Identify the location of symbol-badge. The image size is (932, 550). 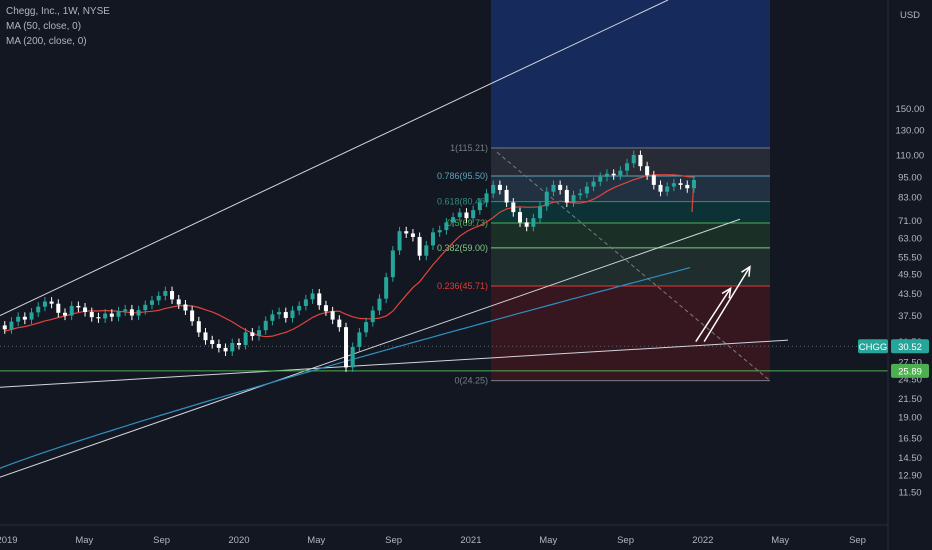
(873, 346).